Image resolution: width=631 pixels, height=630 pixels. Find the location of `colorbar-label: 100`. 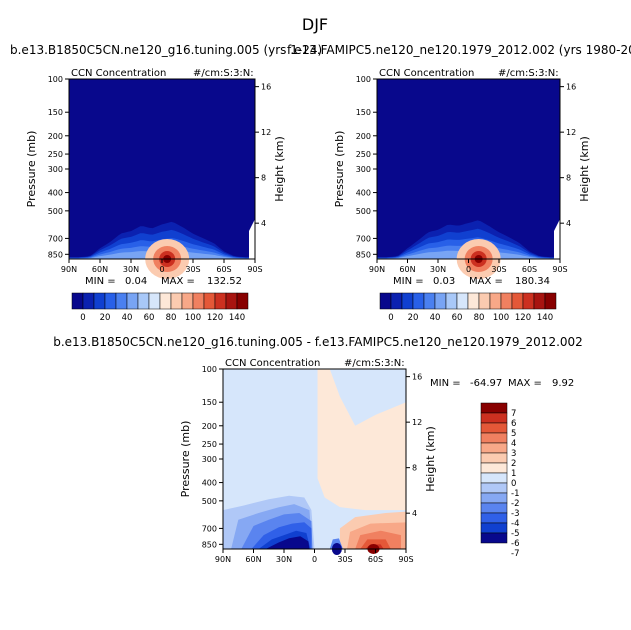

colorbar-label: 100 is located at coordinates (193, 318).